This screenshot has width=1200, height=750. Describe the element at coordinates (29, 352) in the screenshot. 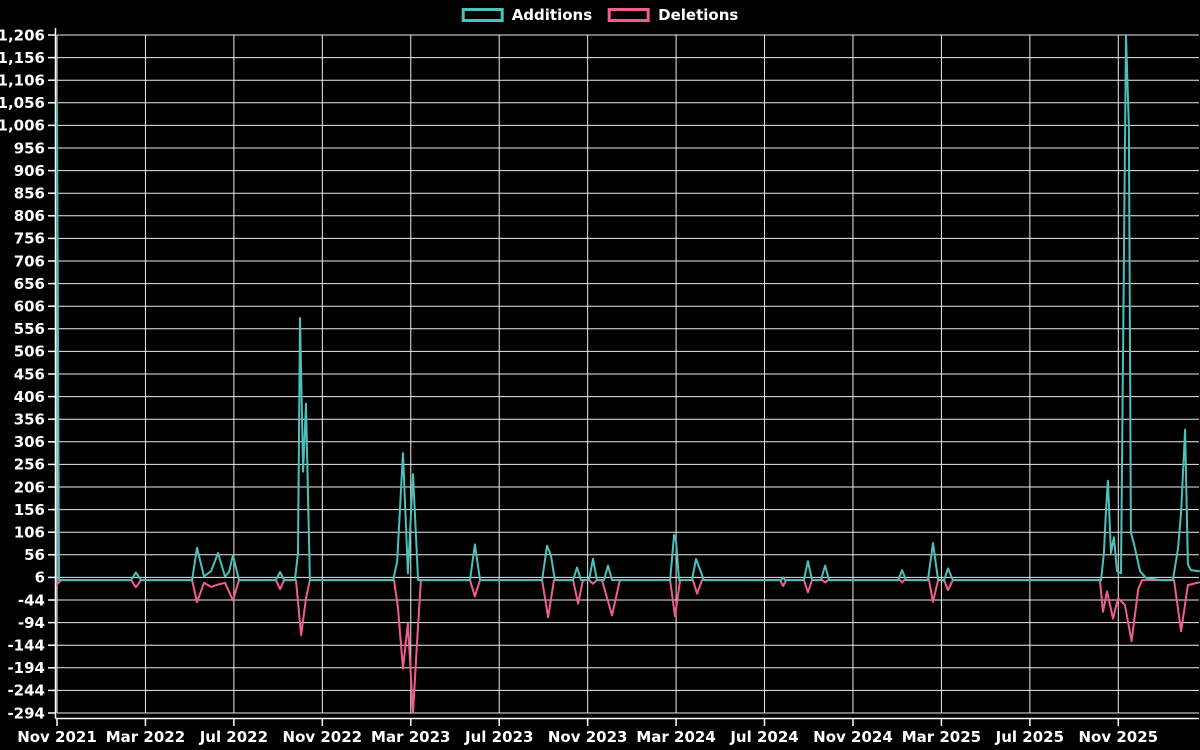

I see `y-tick-label: 506` at that location.